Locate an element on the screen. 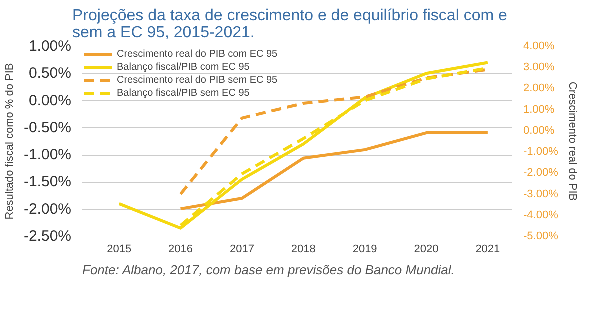 The height and width of the screenshot is (336, 598). legend-label: Crescimento real do PIB sem EC 95 is located at coordinates (197, 80).